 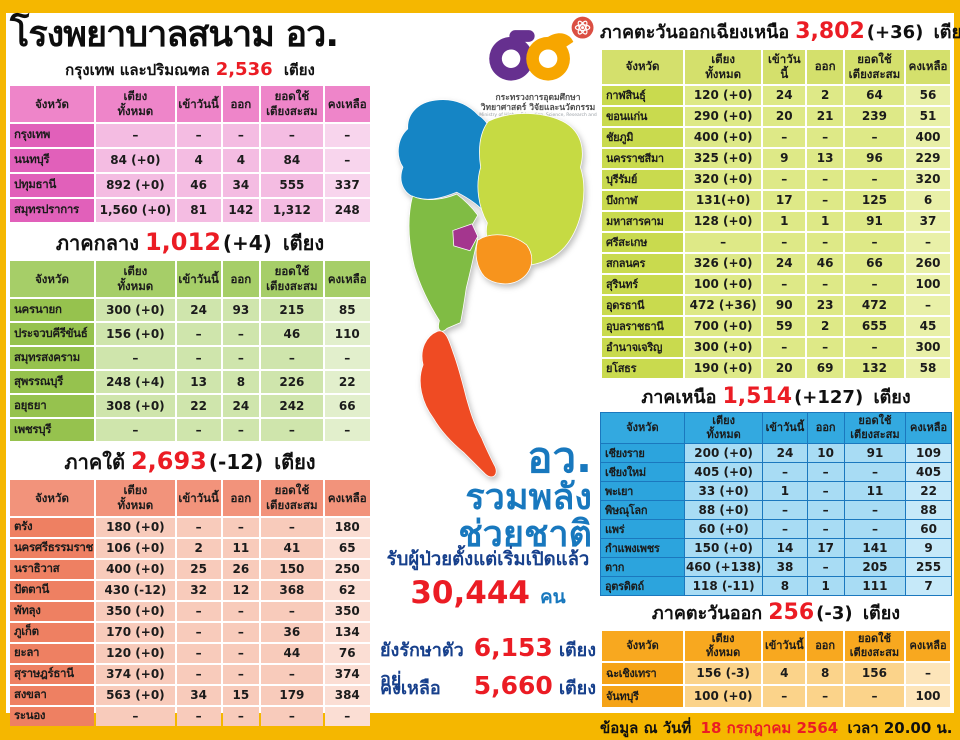 I want to click on value-cell: 374 (+0), so click(x=135, y=674).